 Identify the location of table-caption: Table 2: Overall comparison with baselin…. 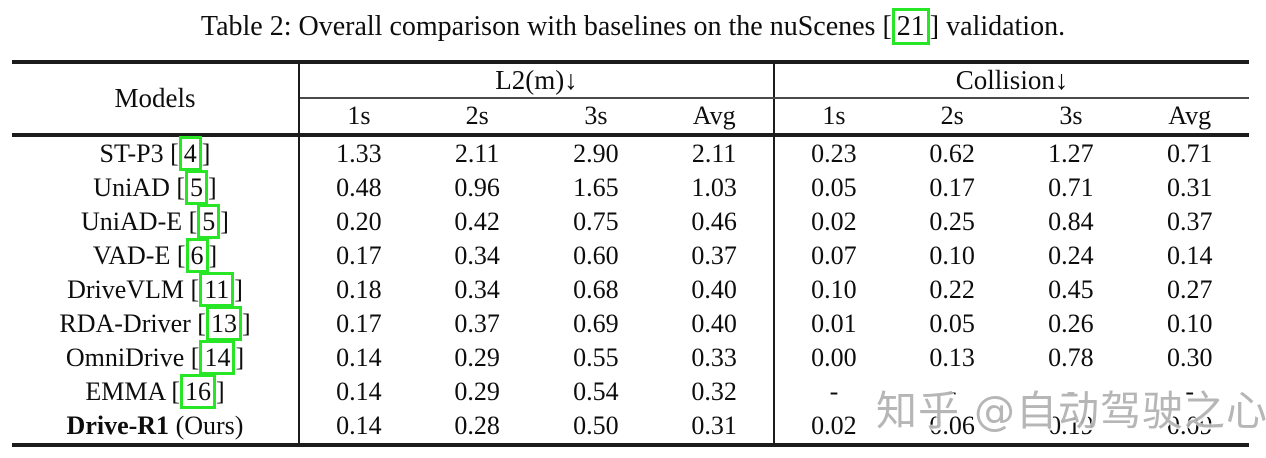
(633, 26).